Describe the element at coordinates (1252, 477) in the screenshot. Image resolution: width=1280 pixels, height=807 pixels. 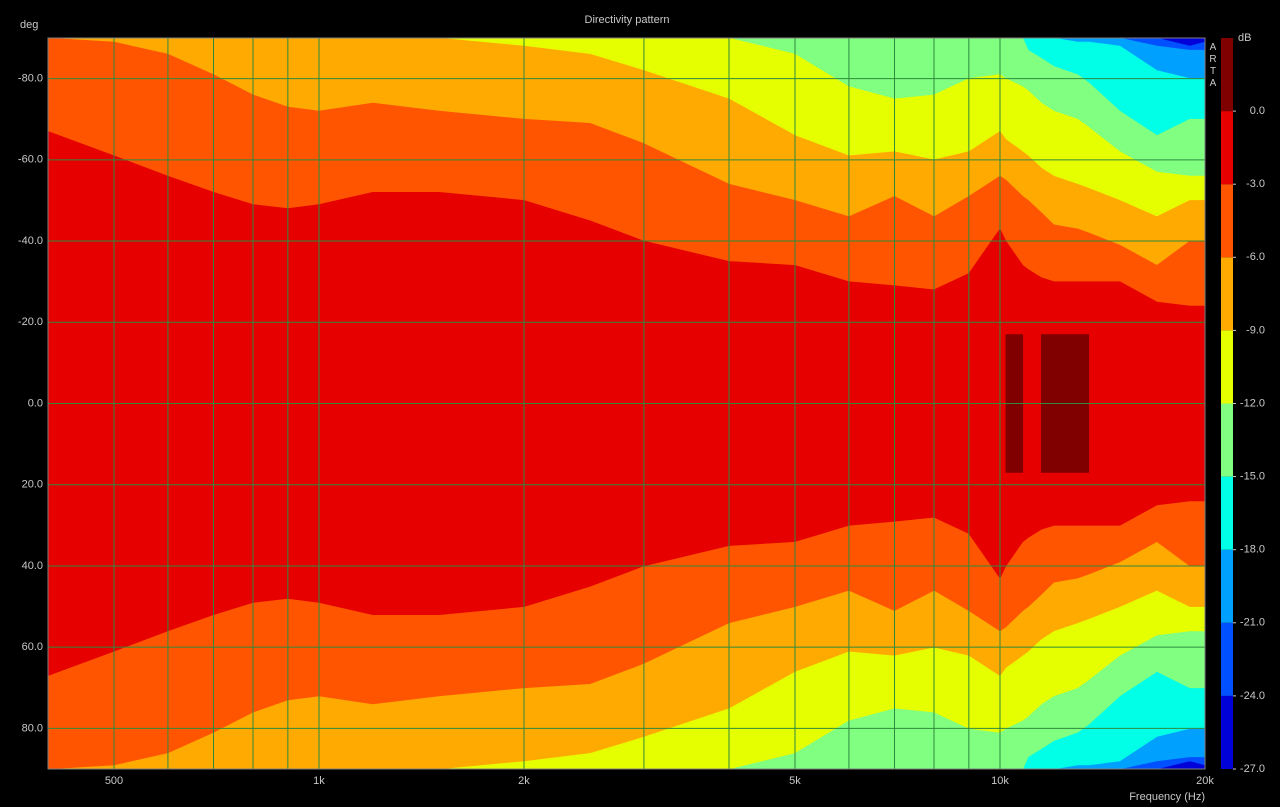
I see `colorbar-tick-label: -15.0` at that location.